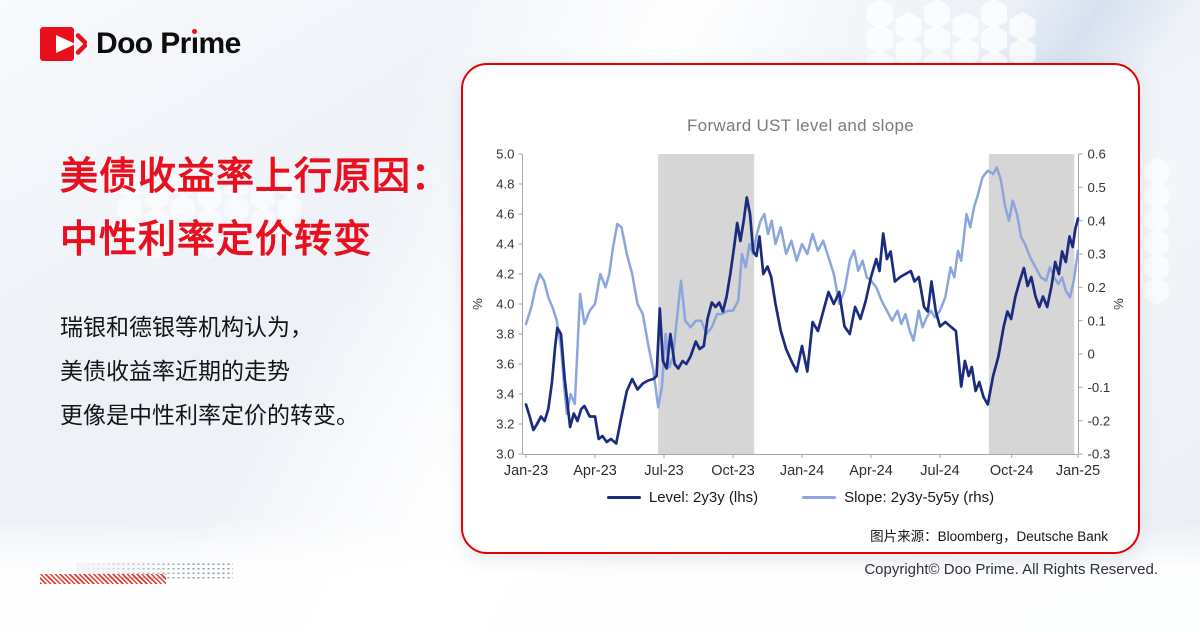 The image size is (1200, 628). I want to click on legend-item-level: Level: 2y3y (lhs), so click(682, 497).